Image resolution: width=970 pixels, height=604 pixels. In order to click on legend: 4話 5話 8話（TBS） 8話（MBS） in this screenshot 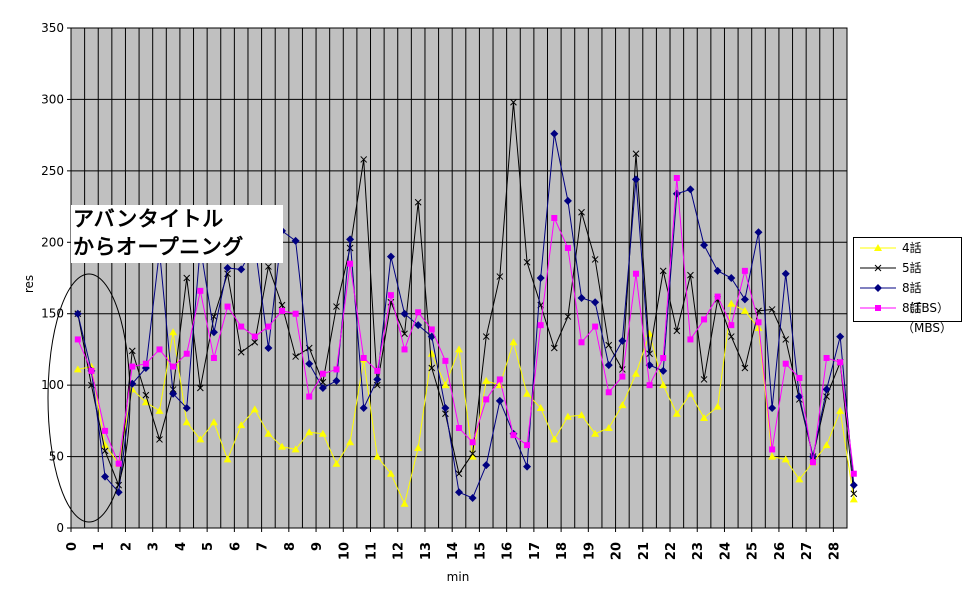, I will do `click(907, 286)`.